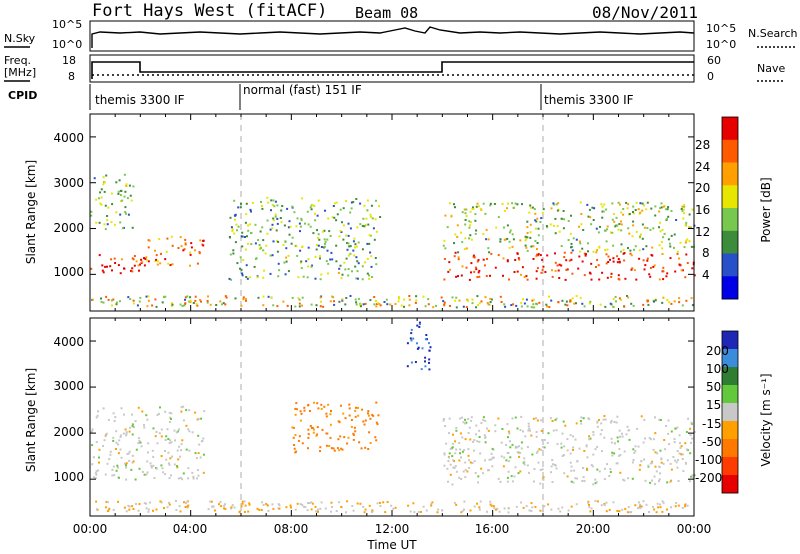  I want to click on date-title: 08/Nov/2011, so click(645, 12).